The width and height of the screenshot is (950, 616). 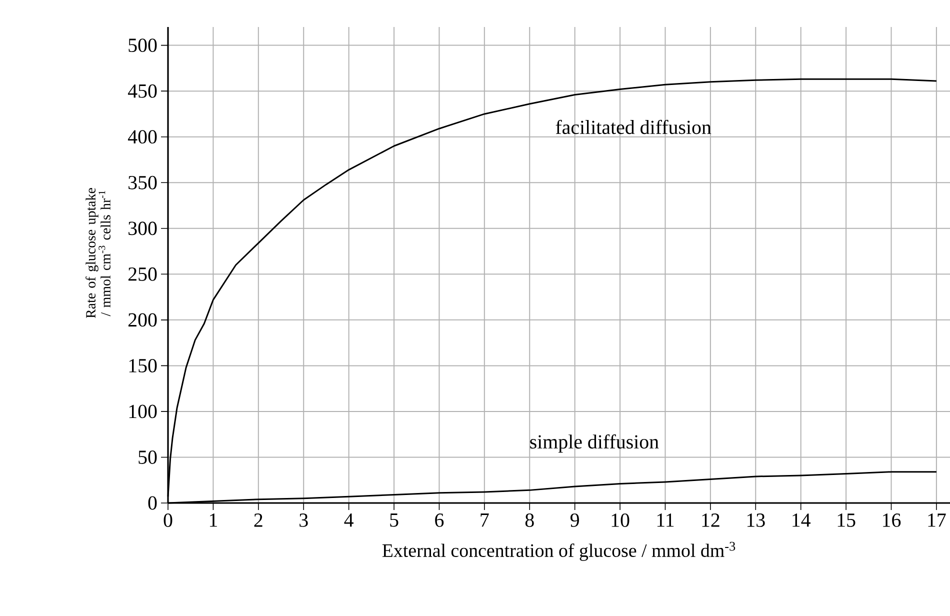 What do you see at coordinates (801, 520) in the screenshot?
I see `x-tick-label: 14` at bounding box center [801, 520].